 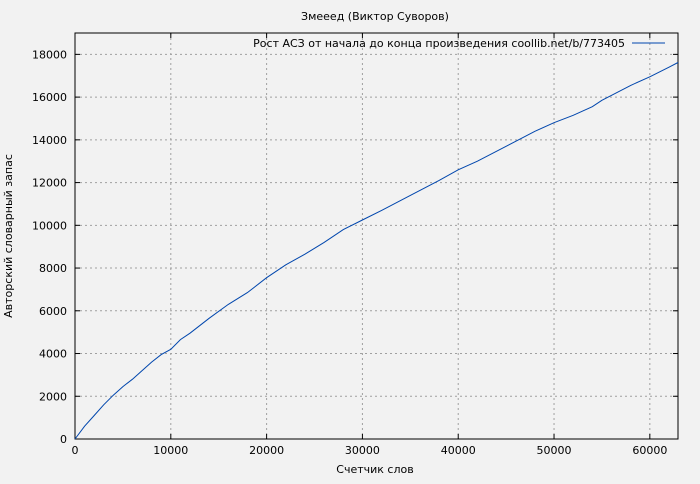 I want to click on x-axis-label: Счетчик слов, so click(x=374, y=469).